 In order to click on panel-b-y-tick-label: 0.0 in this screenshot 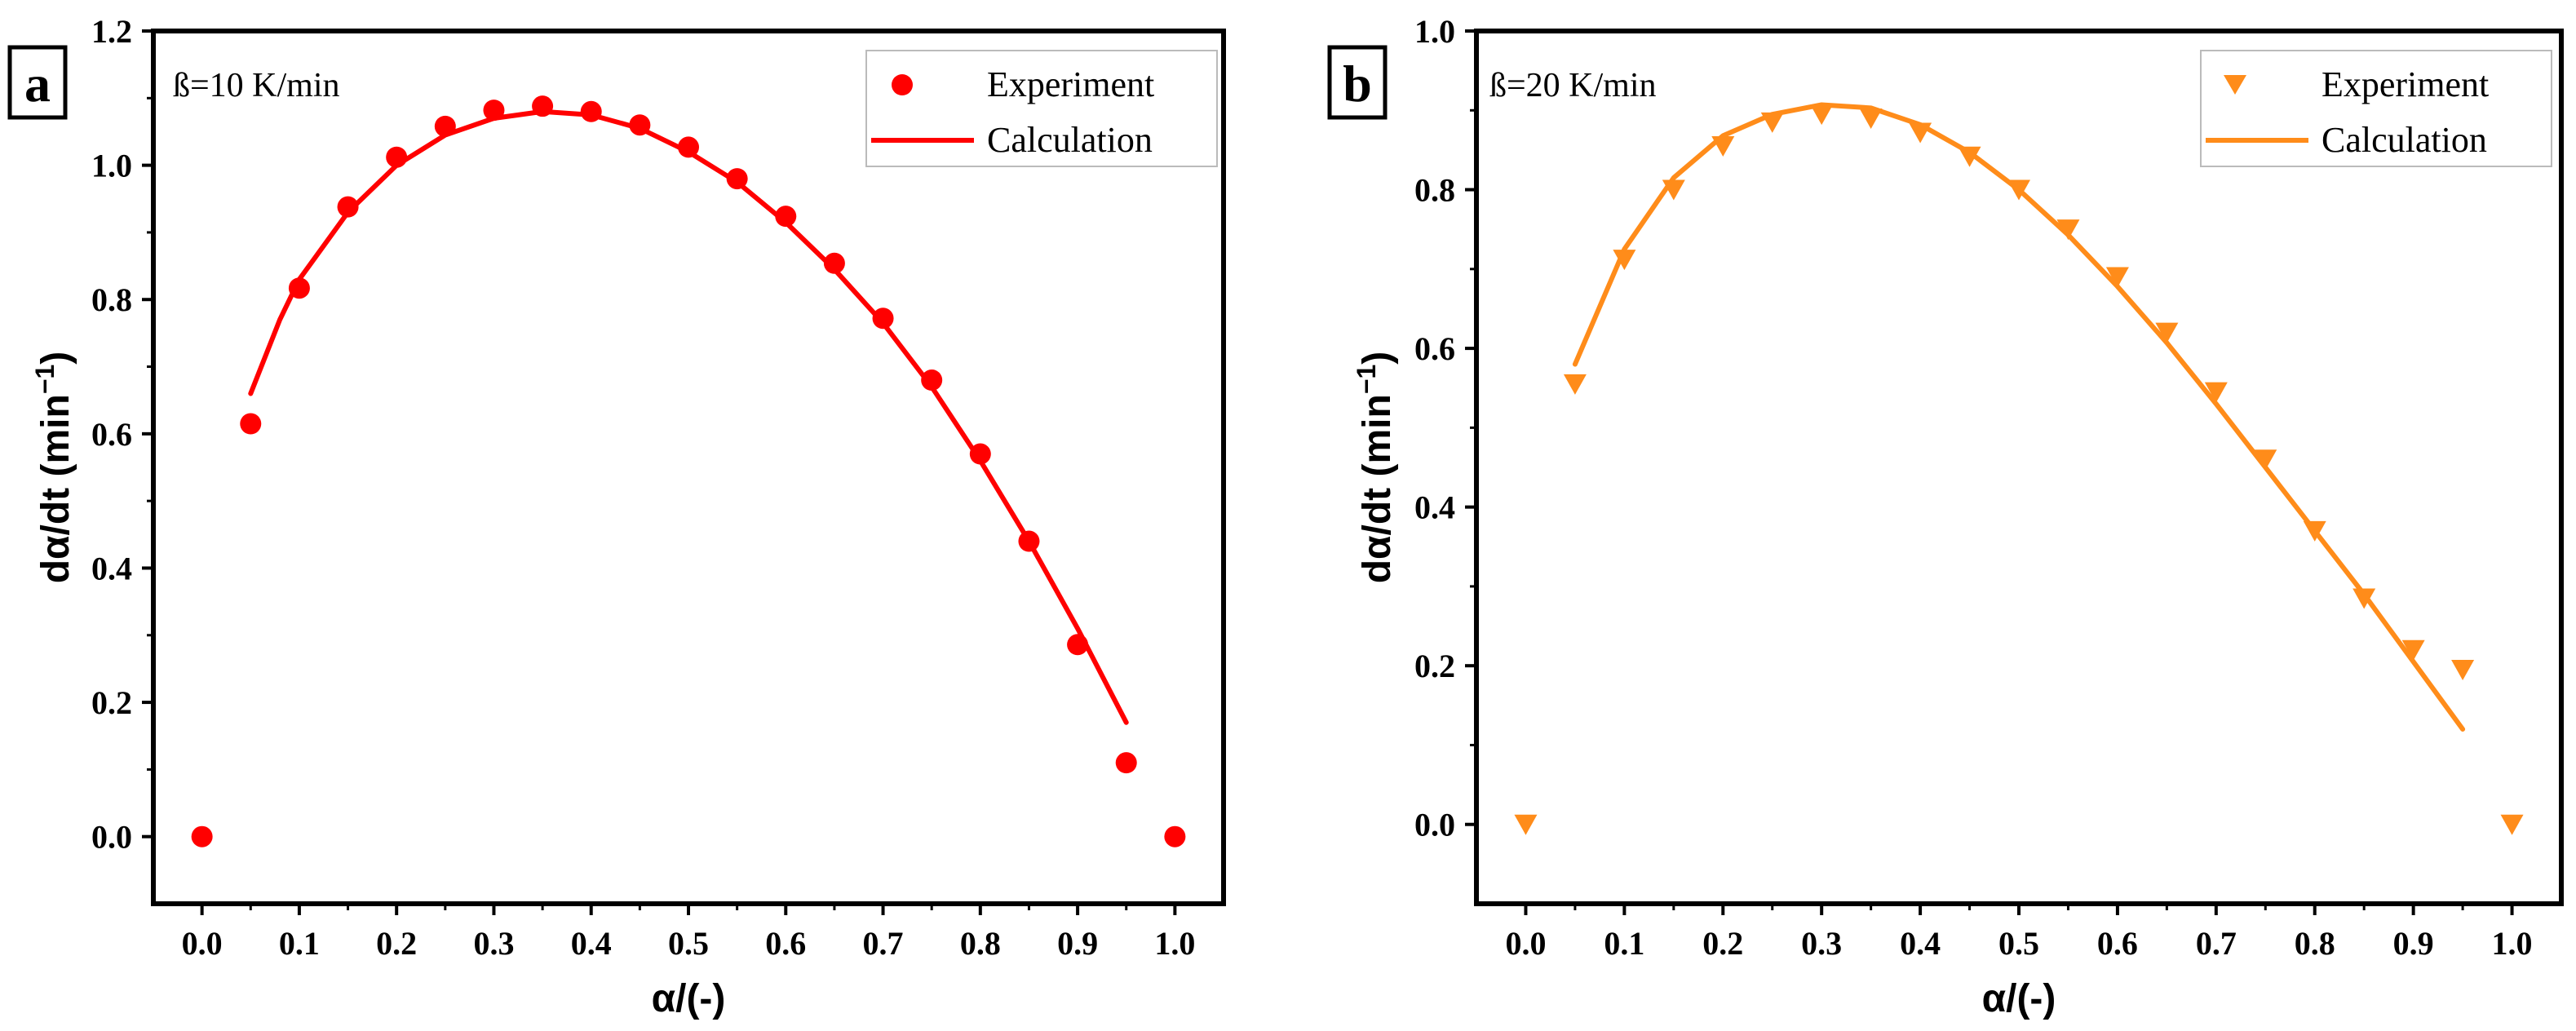, I will do `click(1434, 825)`.